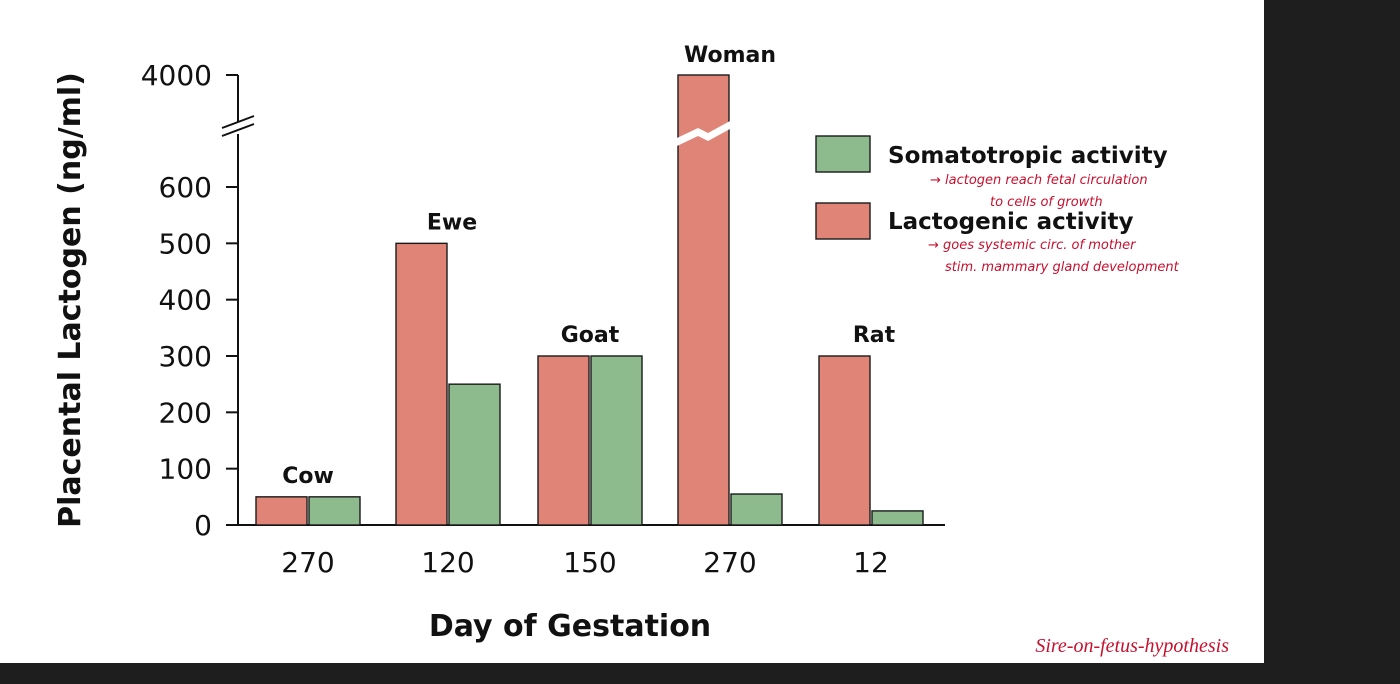  What do you see at coordinates (334, 511) in the screenshot?
I see `bar-somatotropic-cow` at bounding box center [334, 511].